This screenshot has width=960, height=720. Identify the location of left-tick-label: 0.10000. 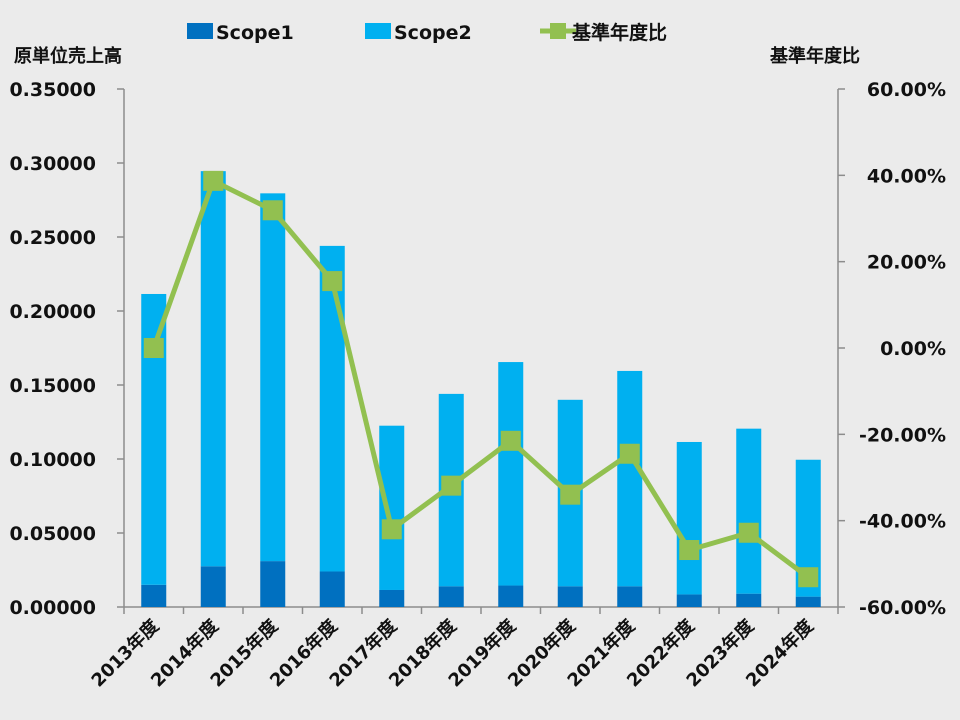
(52, 460).